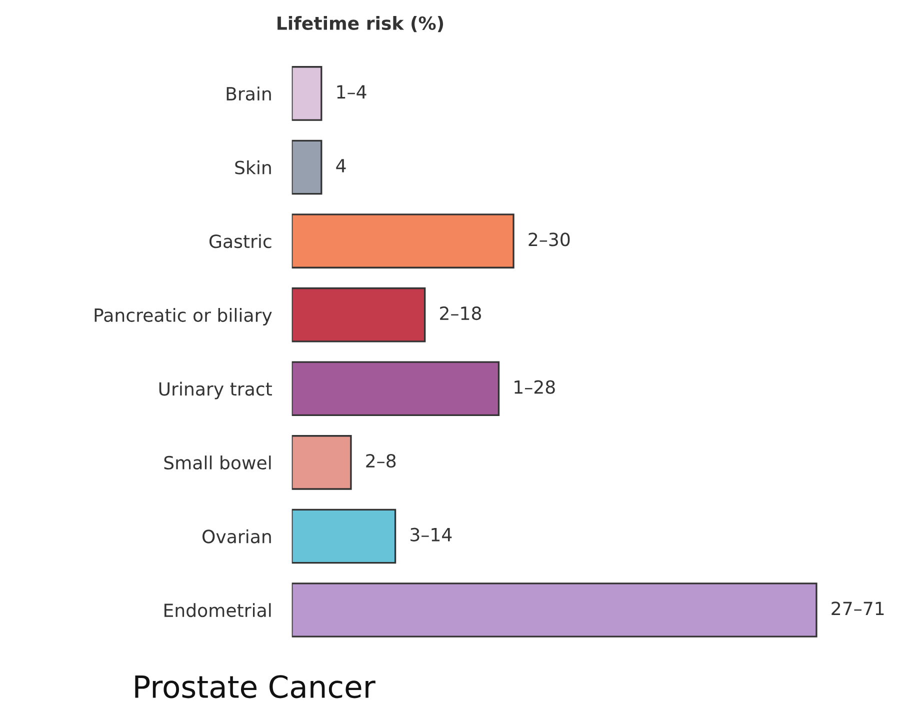  I want to click on data-label: 1–4, so click(351, 91).